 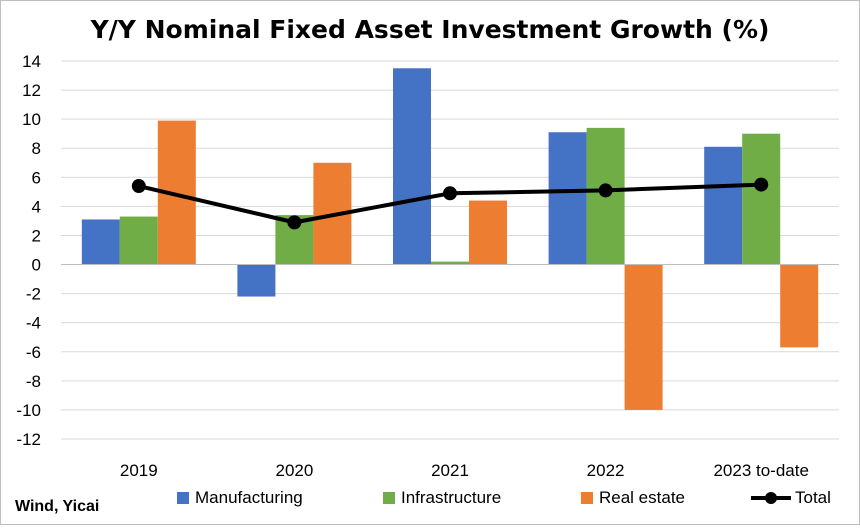 I want to click on bar-manufacturing-2021, so click(x=412, y=166).